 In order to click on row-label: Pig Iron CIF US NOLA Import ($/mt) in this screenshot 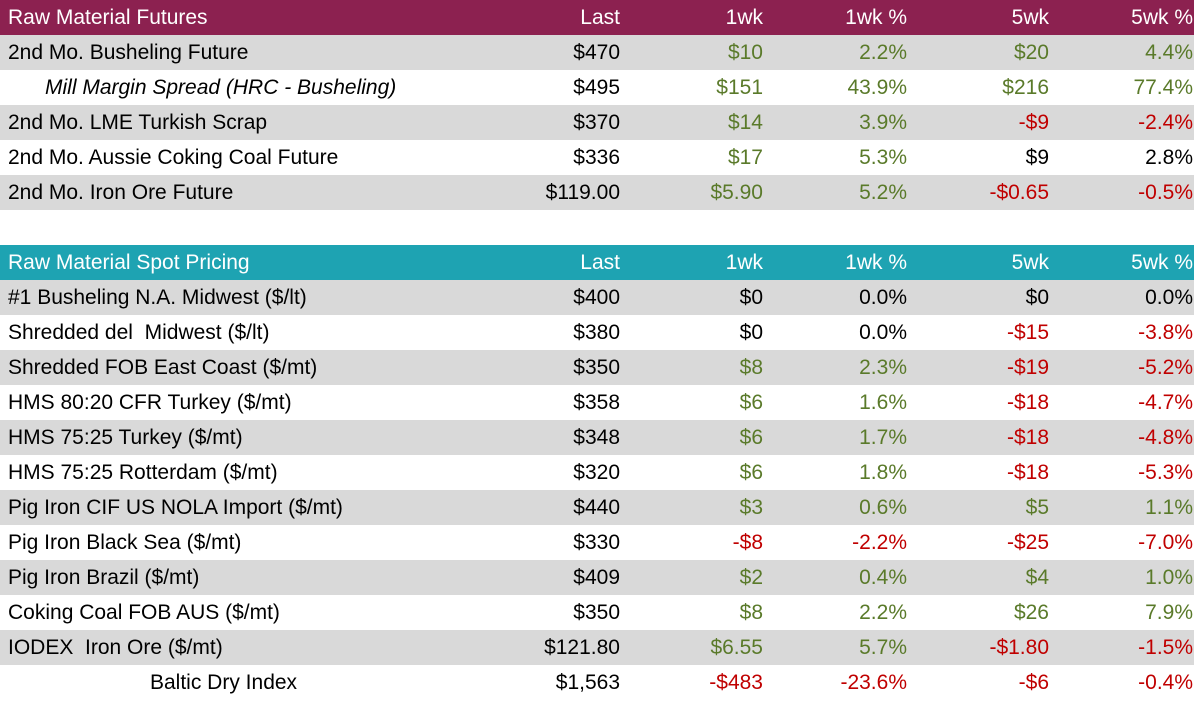, I will do `click(175, 507)`.